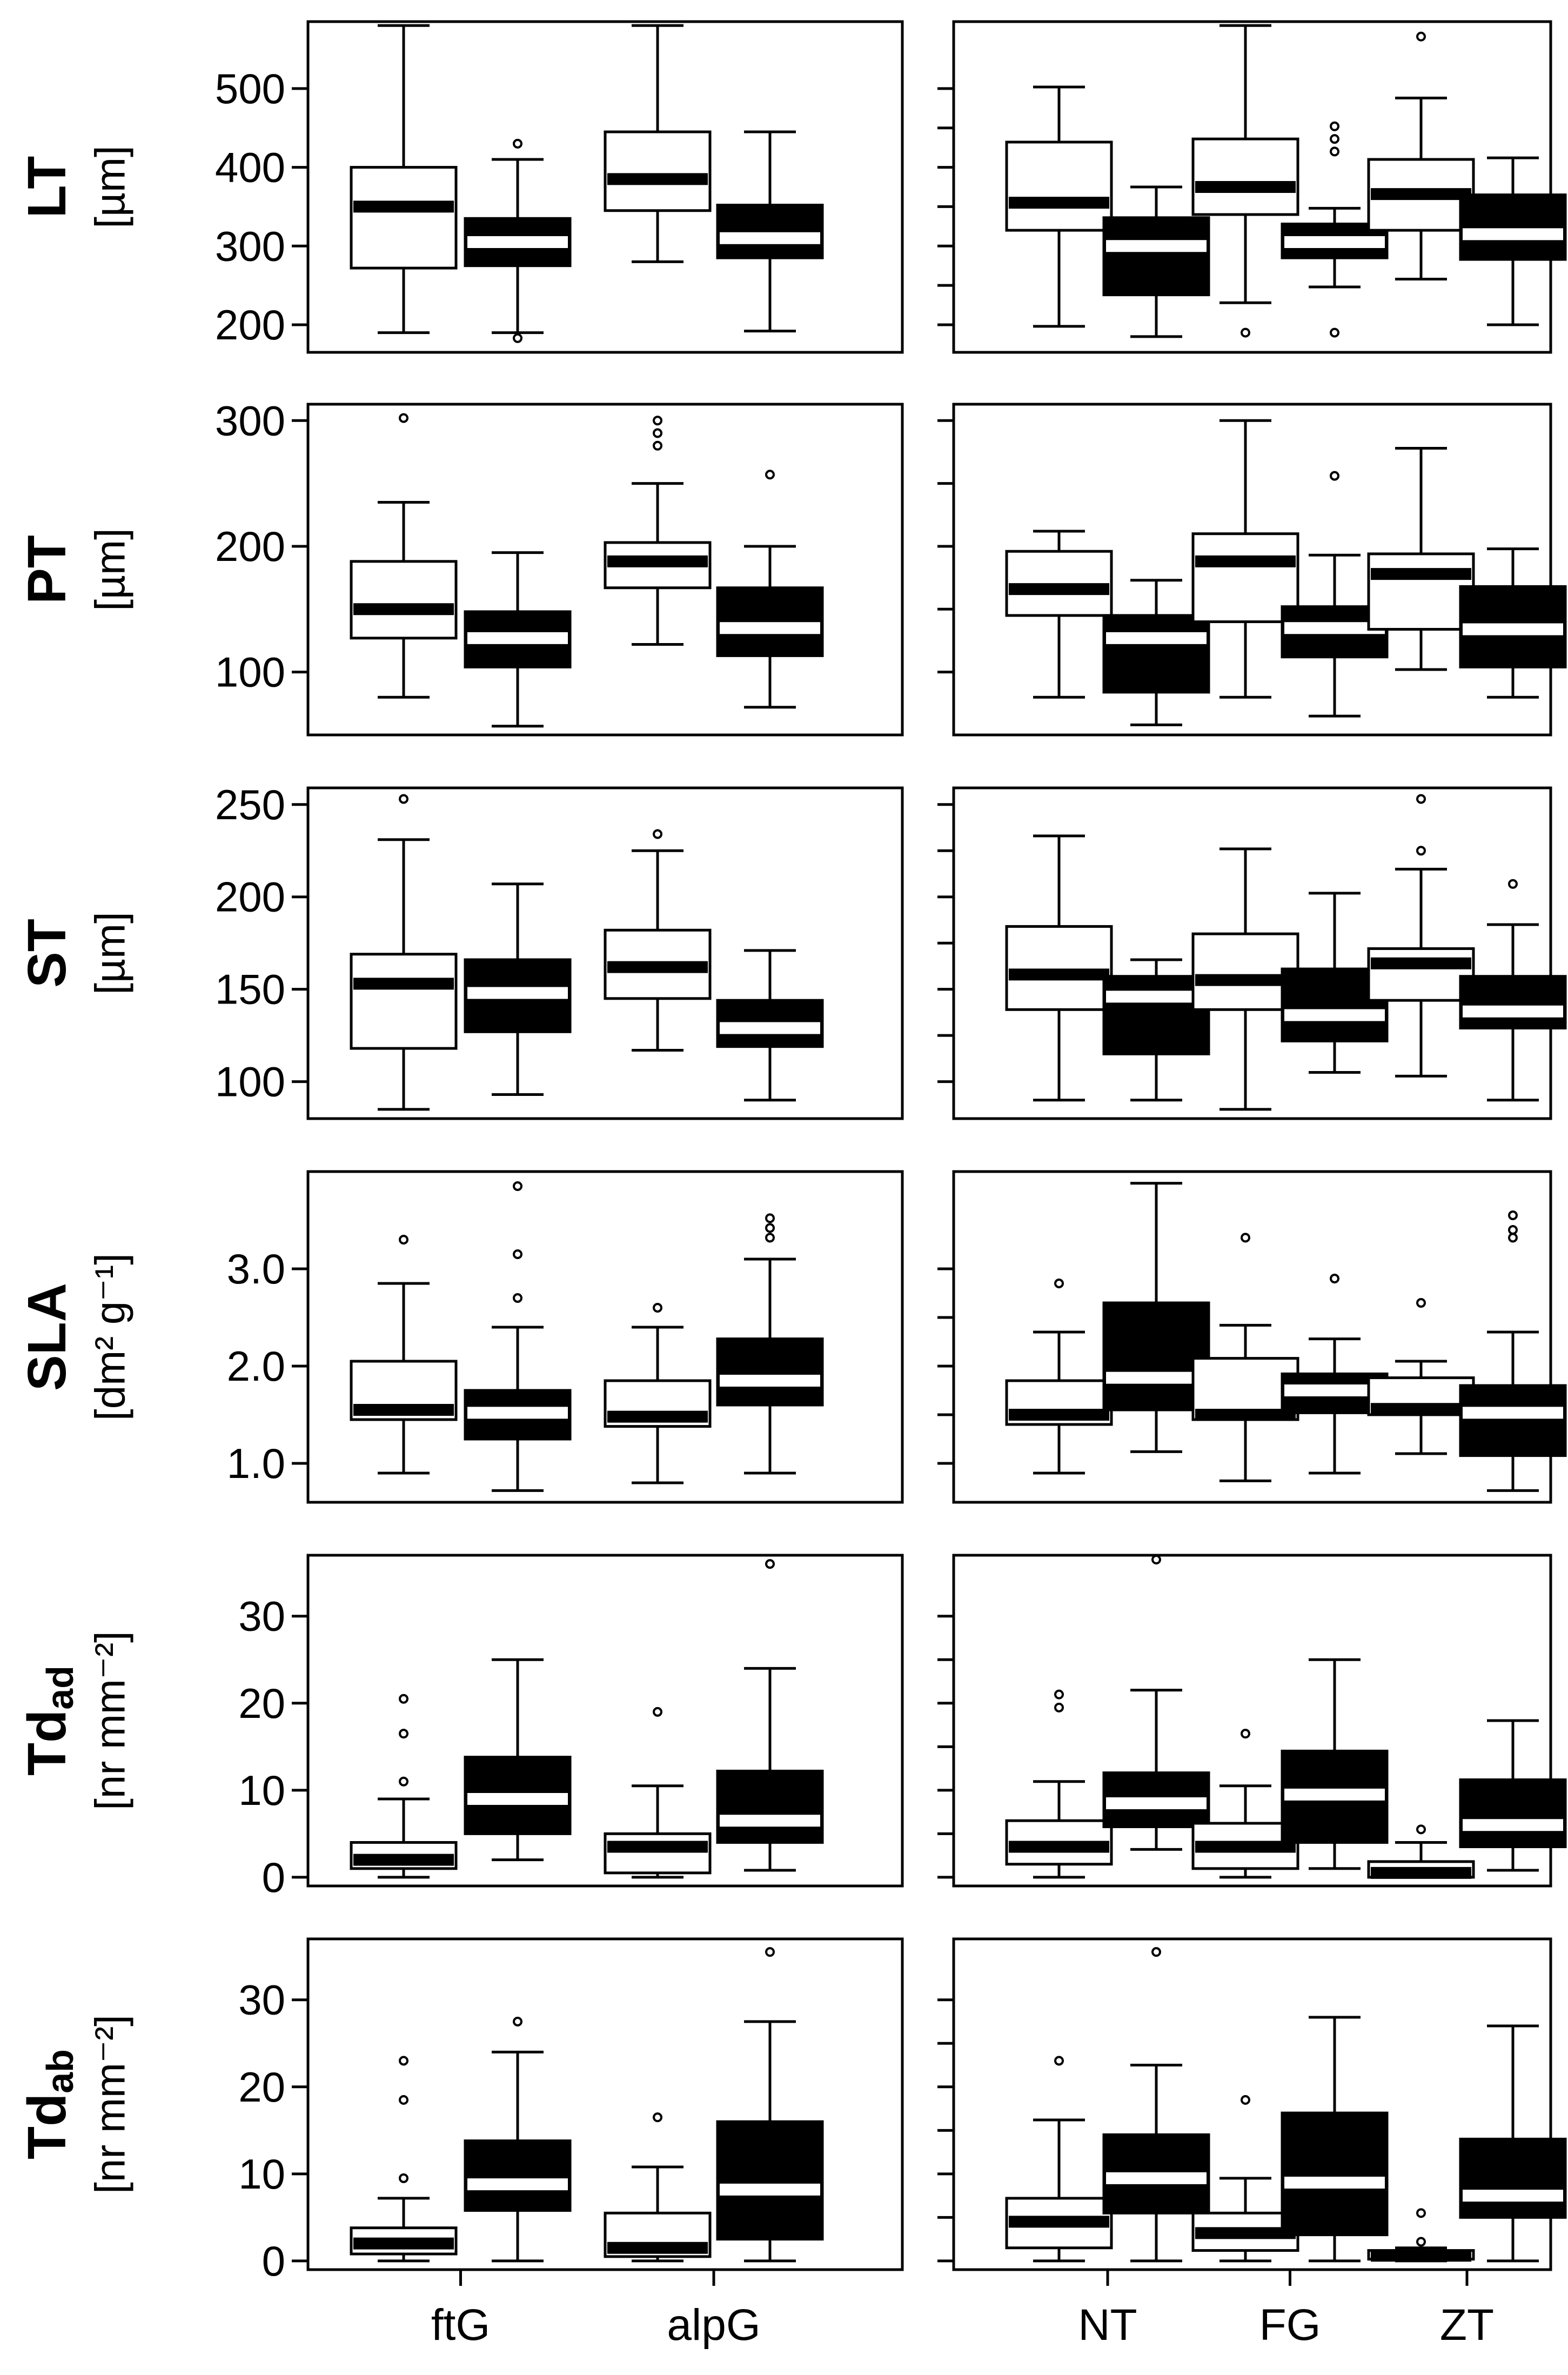 Image resolution: width=1568 pixels, height=2375 pixels. What do you see at coordinates (250, 989) in the screenshot?
I see `y-tick-label: 150` at bounding box center [250, 989].